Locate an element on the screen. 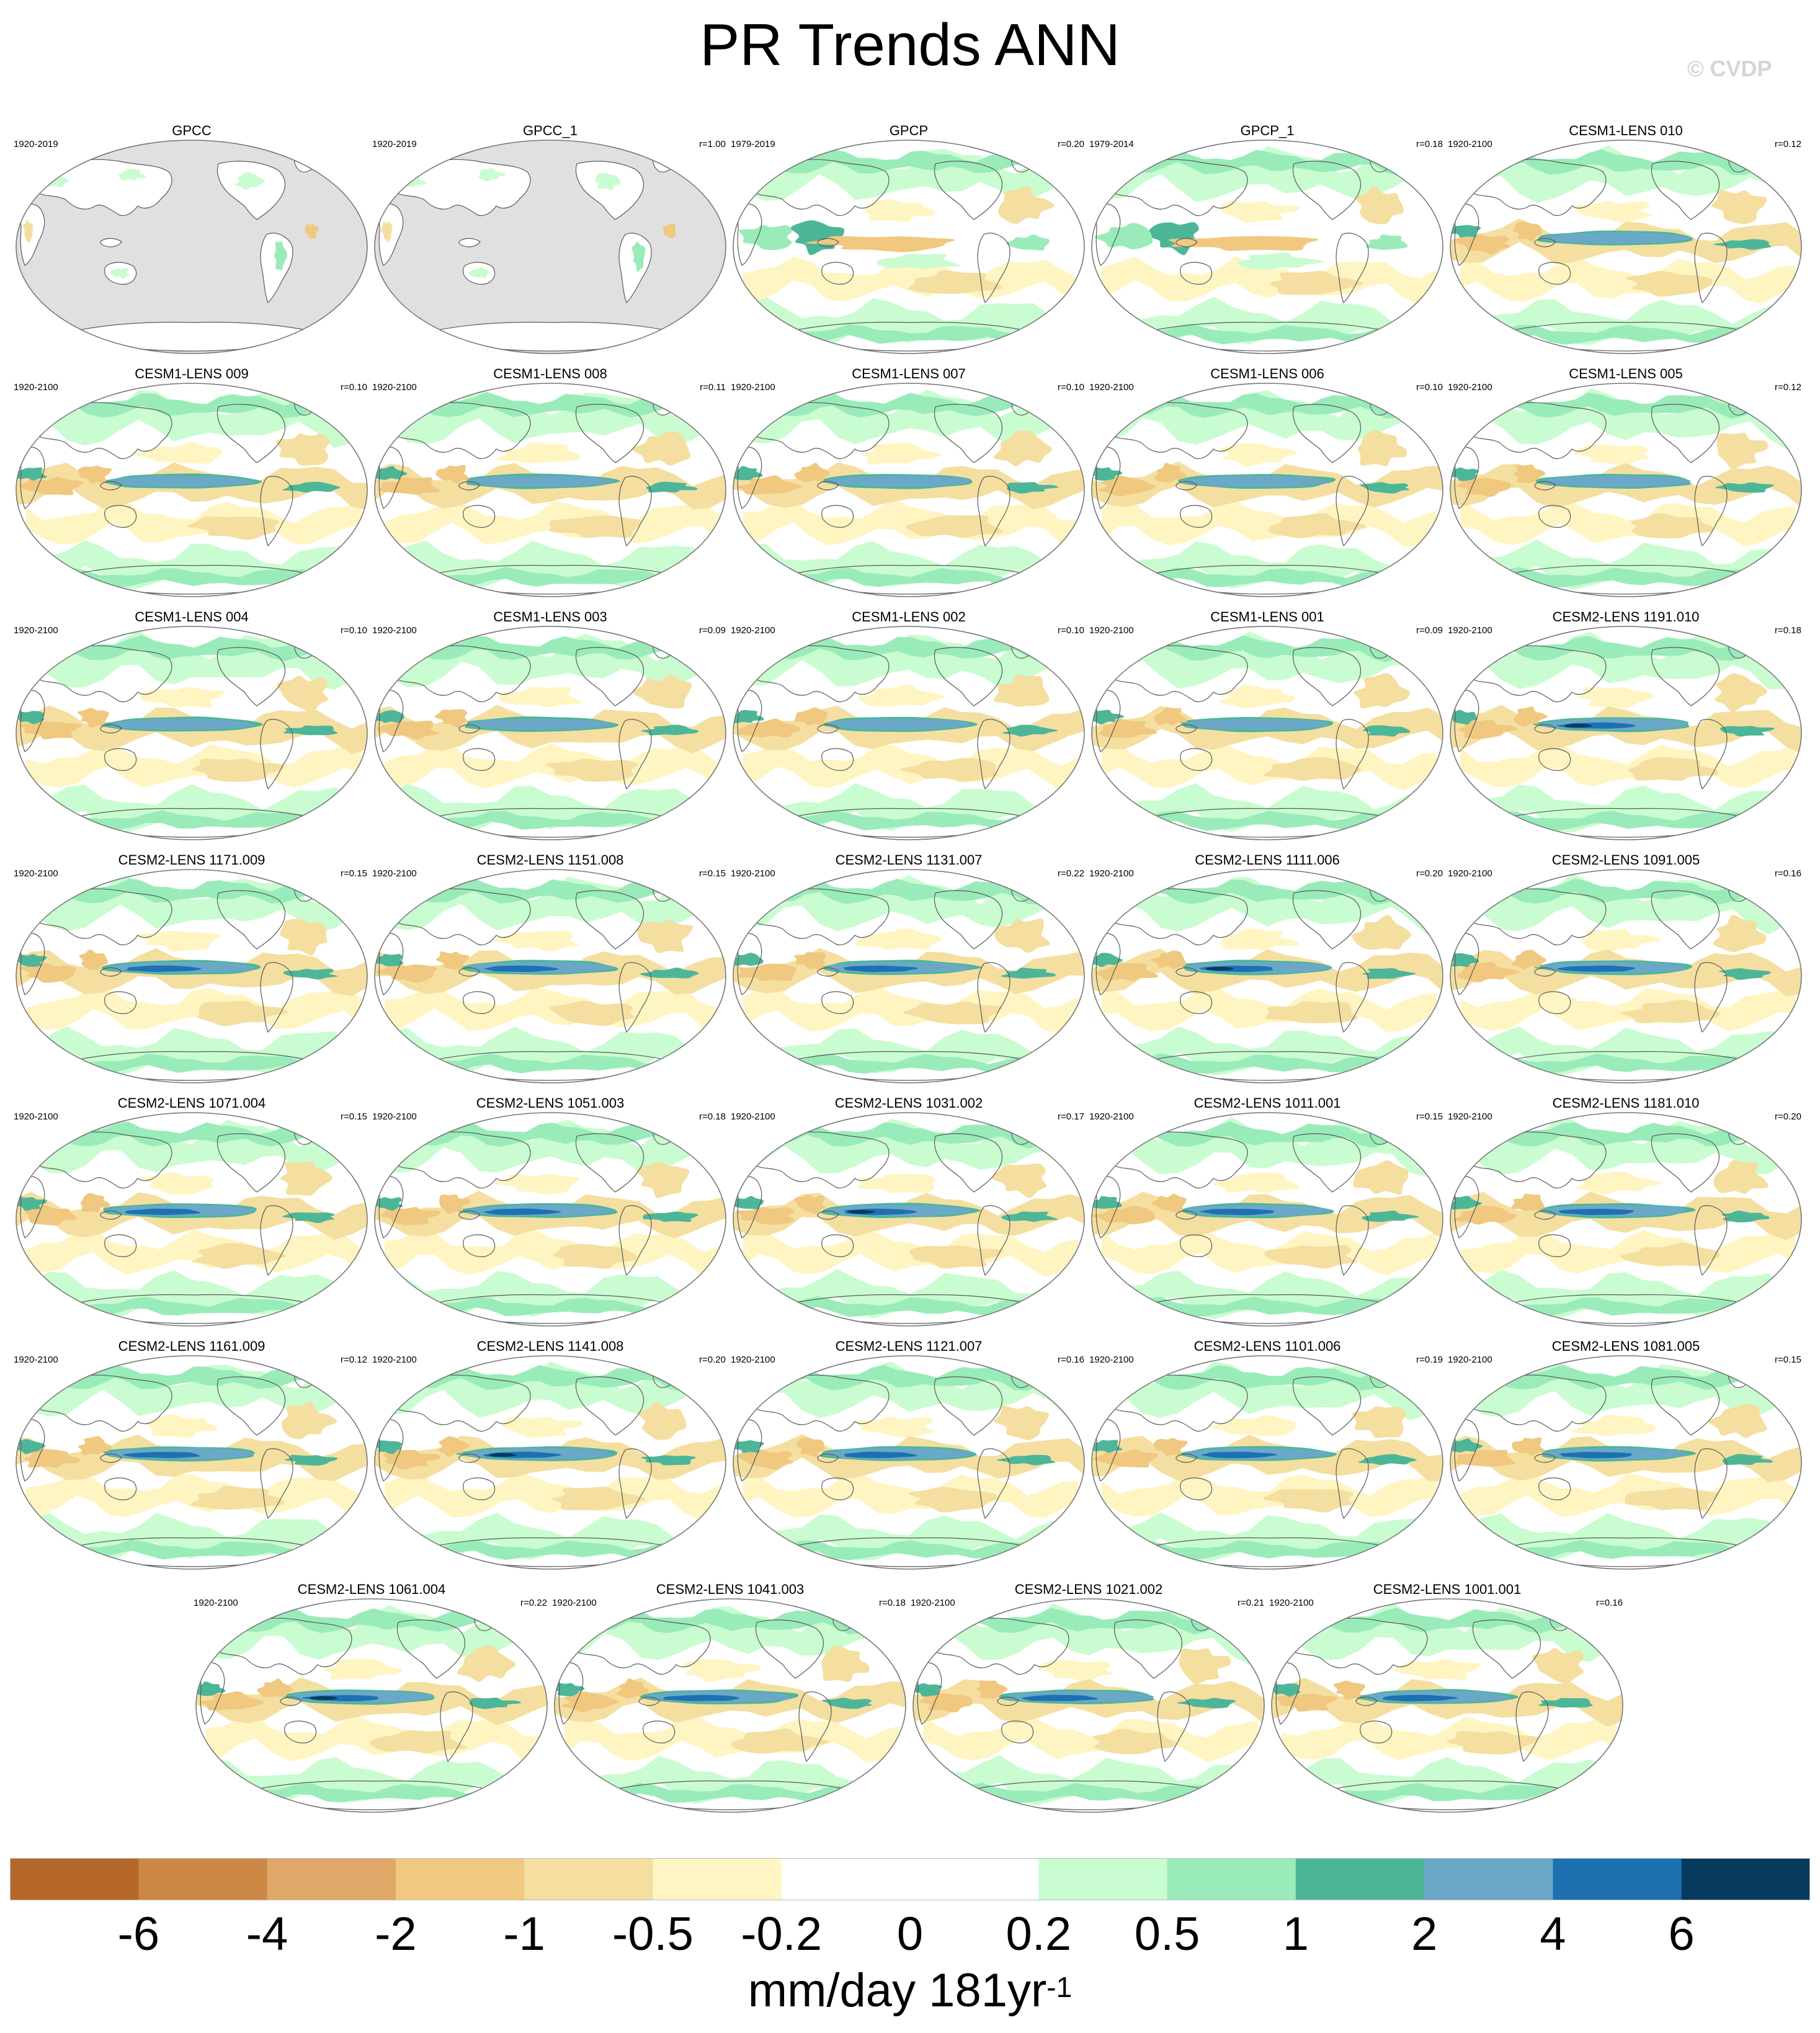 This screenshot has width=1820, height=2033. panel-pattern-correlation: r=0.16 is located at coordinates (1071, 1360).